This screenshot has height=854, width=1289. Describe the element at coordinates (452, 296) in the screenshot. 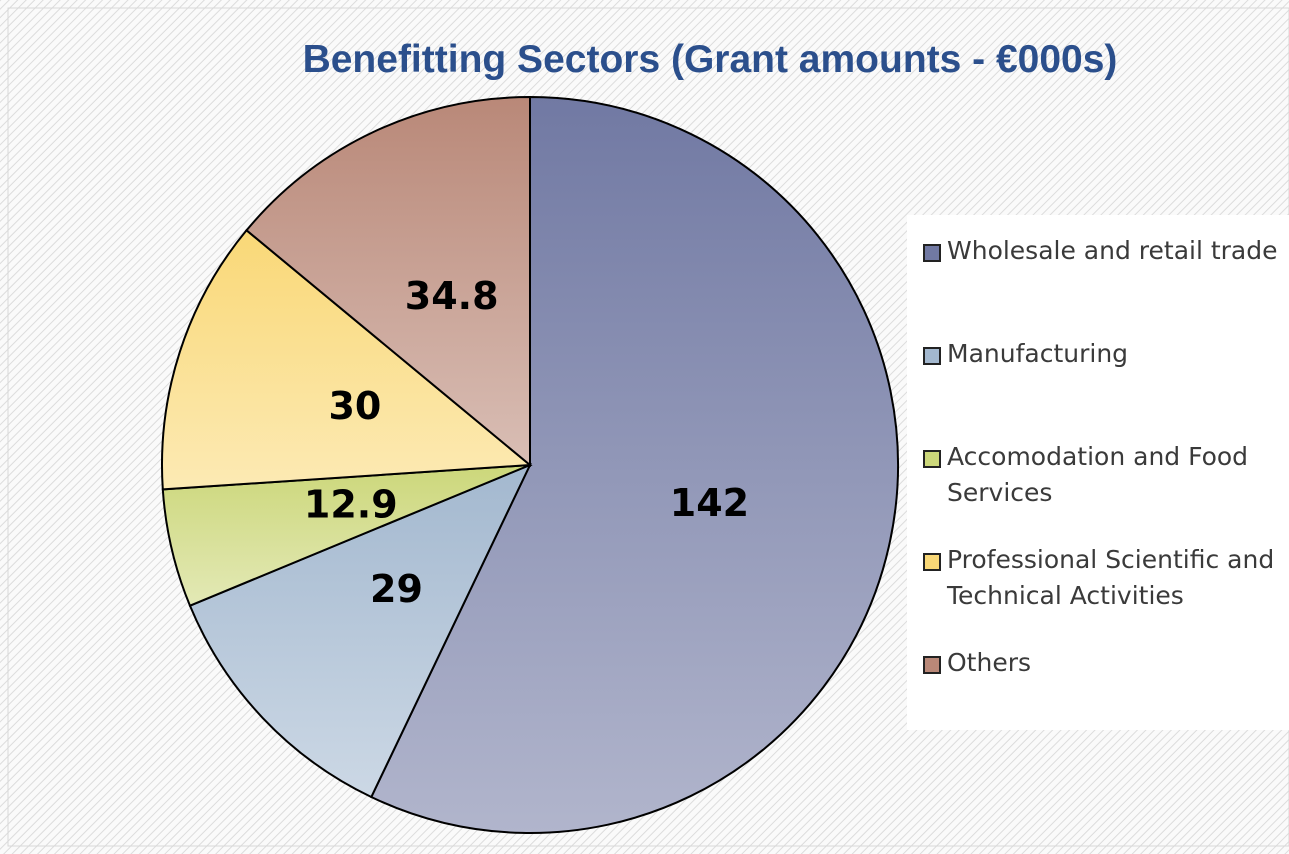

I see `data-label: 34.8` at that location.